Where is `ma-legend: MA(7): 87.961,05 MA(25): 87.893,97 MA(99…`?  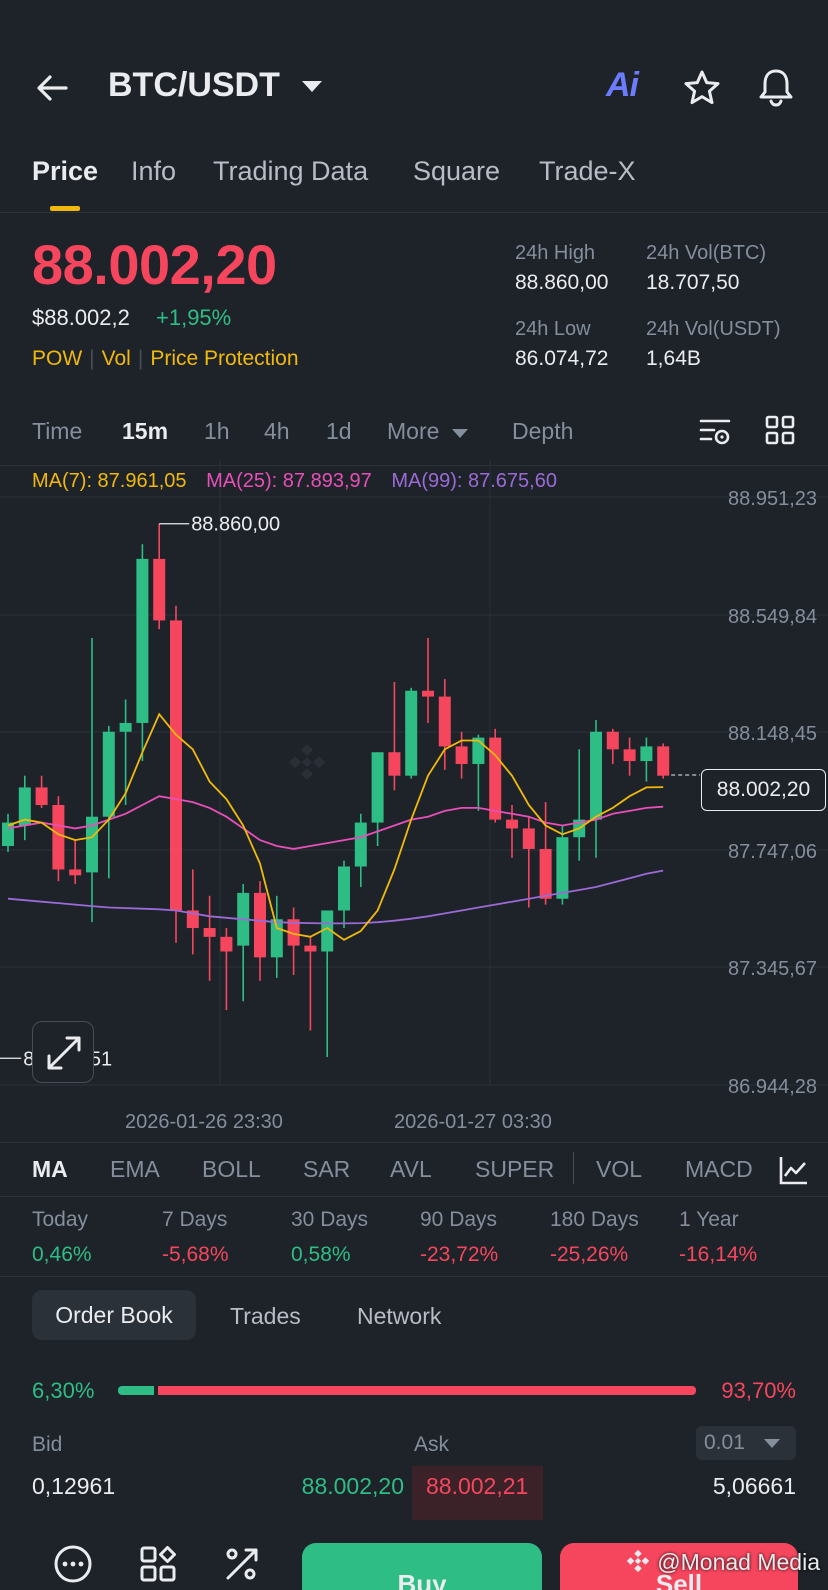
ma-legend: MA(7): 87.961,05 MA(25): 87.893,97 MA(99… is located at coordinates (294, 481).